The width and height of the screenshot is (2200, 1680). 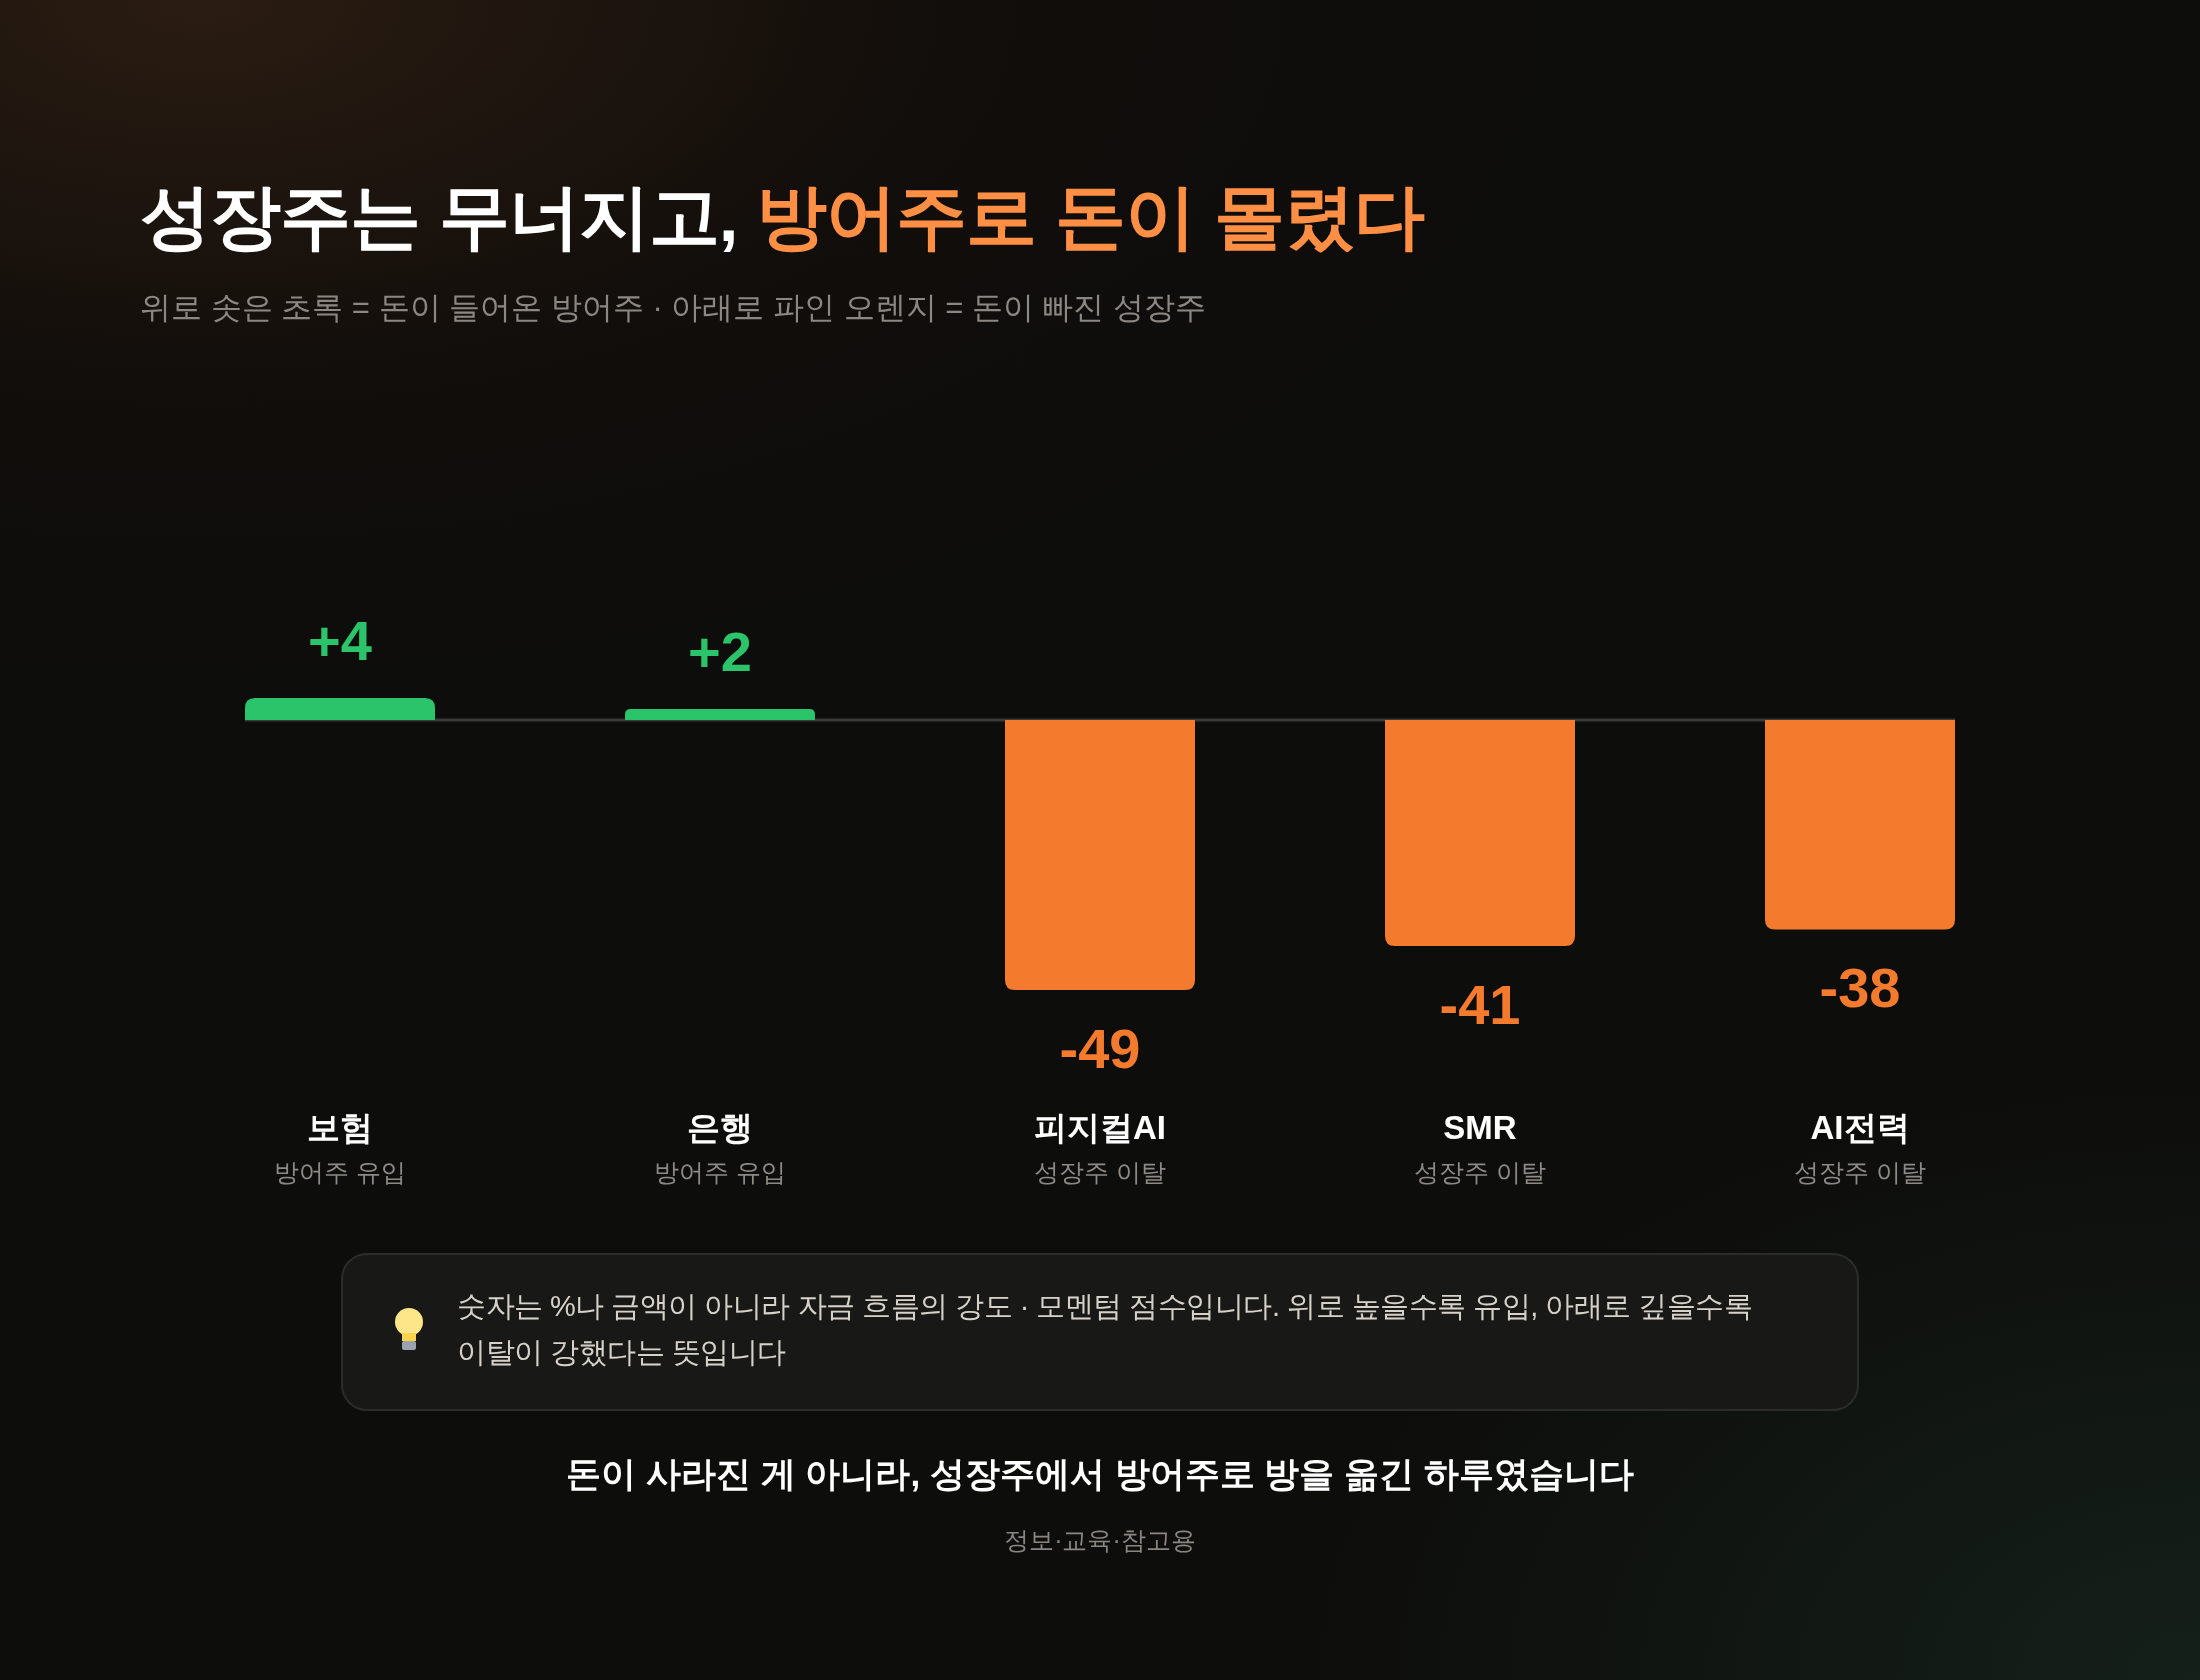 I want to click on text: 정보·교육·참고용, so click(x=1100, y=1540).